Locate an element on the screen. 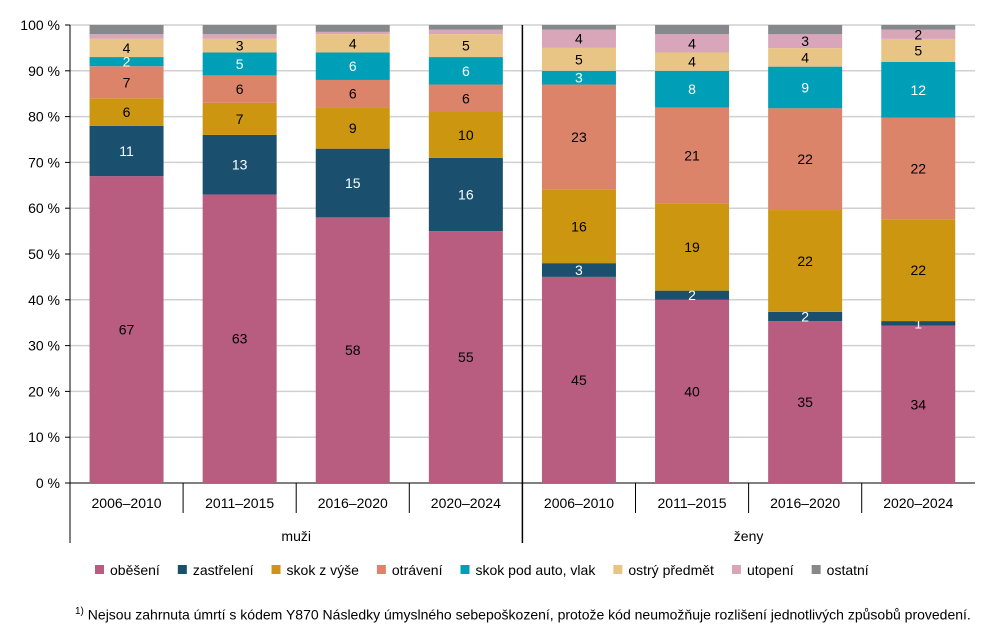  y-tick-label: 100 % is located at coordinates (40, 25).